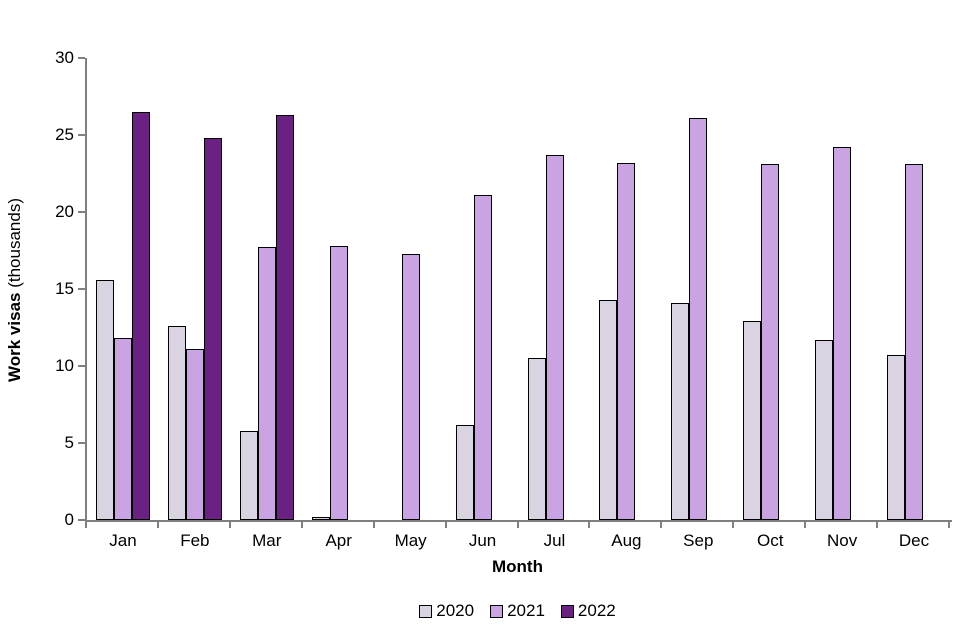  What do you see at coordinates (105, 400) in the screenshot?
I see `bar-2020-Jan` at bounding box center [105, 400].